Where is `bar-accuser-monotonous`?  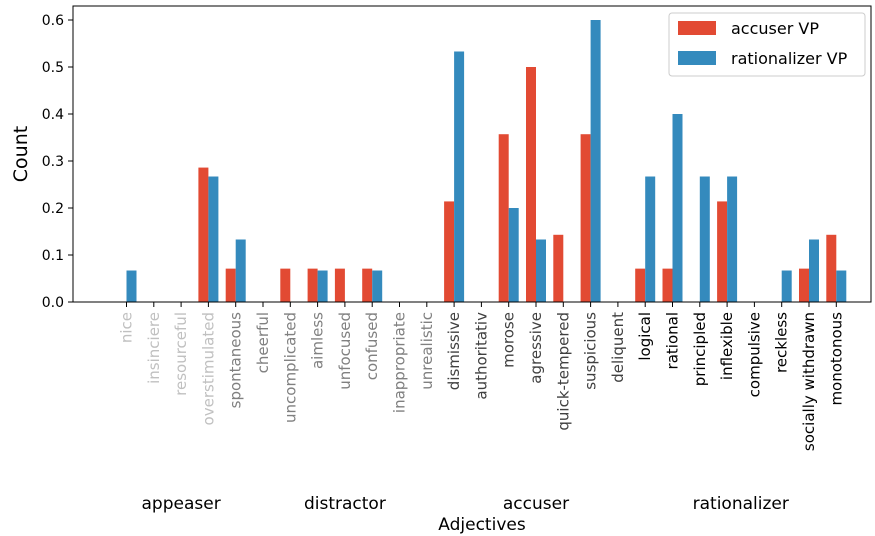
bar-accuser-monotonous is located at coordinates (831, 268).